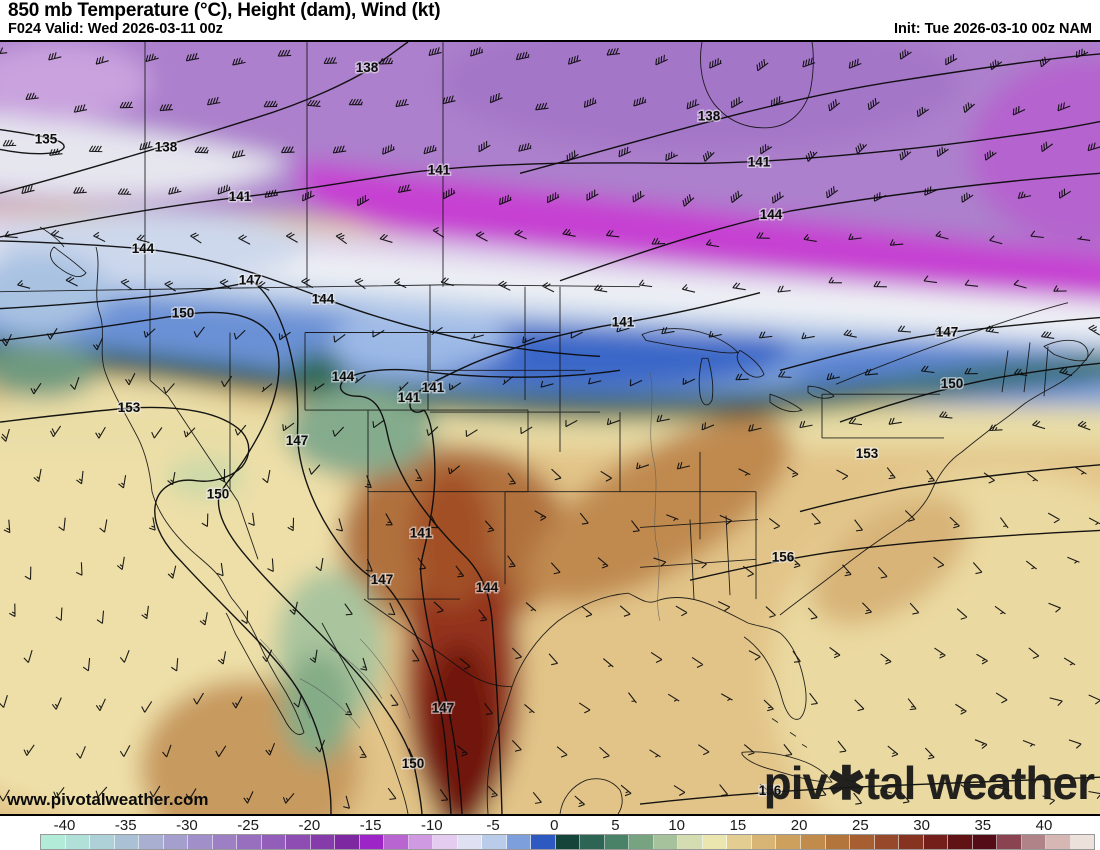 The width and height of the screenshot is (1100, 850). Describe the element at coordinates (921, 825) in the screenshot. I see `colorbar-tick: 30` at that location.